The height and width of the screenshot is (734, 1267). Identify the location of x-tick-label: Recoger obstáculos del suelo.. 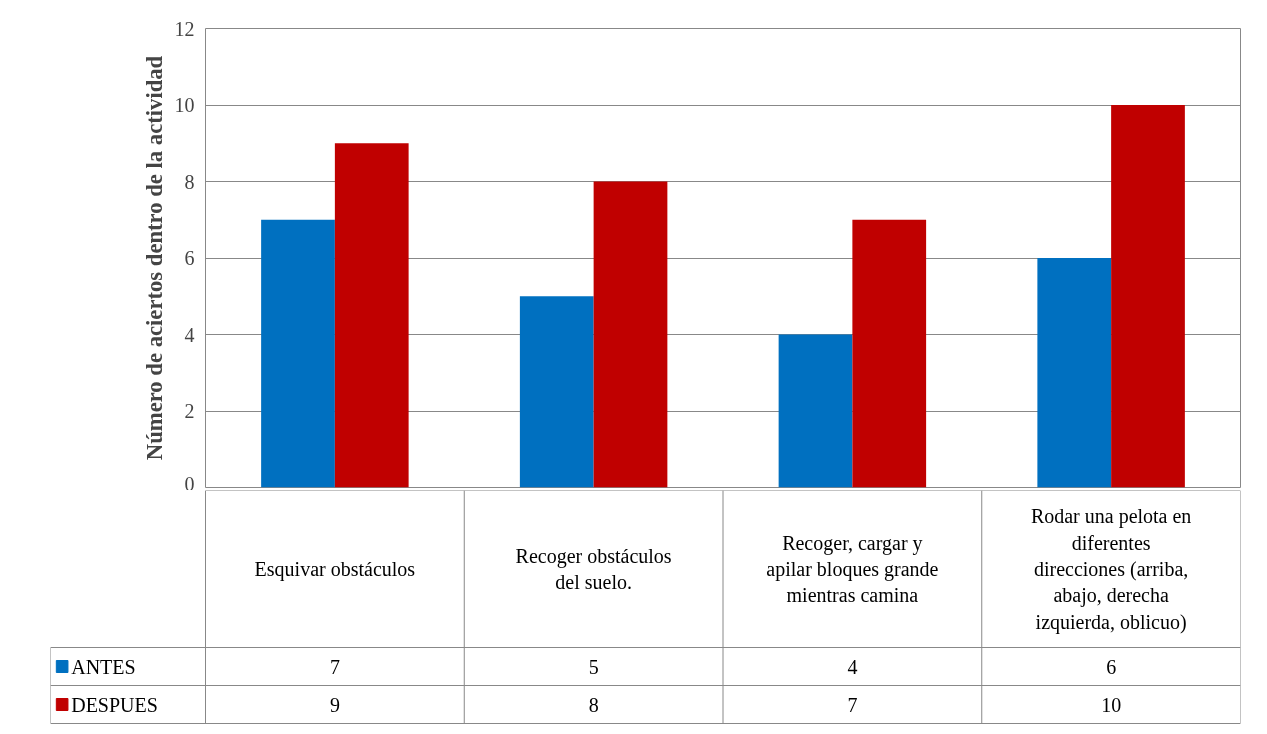
(593, 569).